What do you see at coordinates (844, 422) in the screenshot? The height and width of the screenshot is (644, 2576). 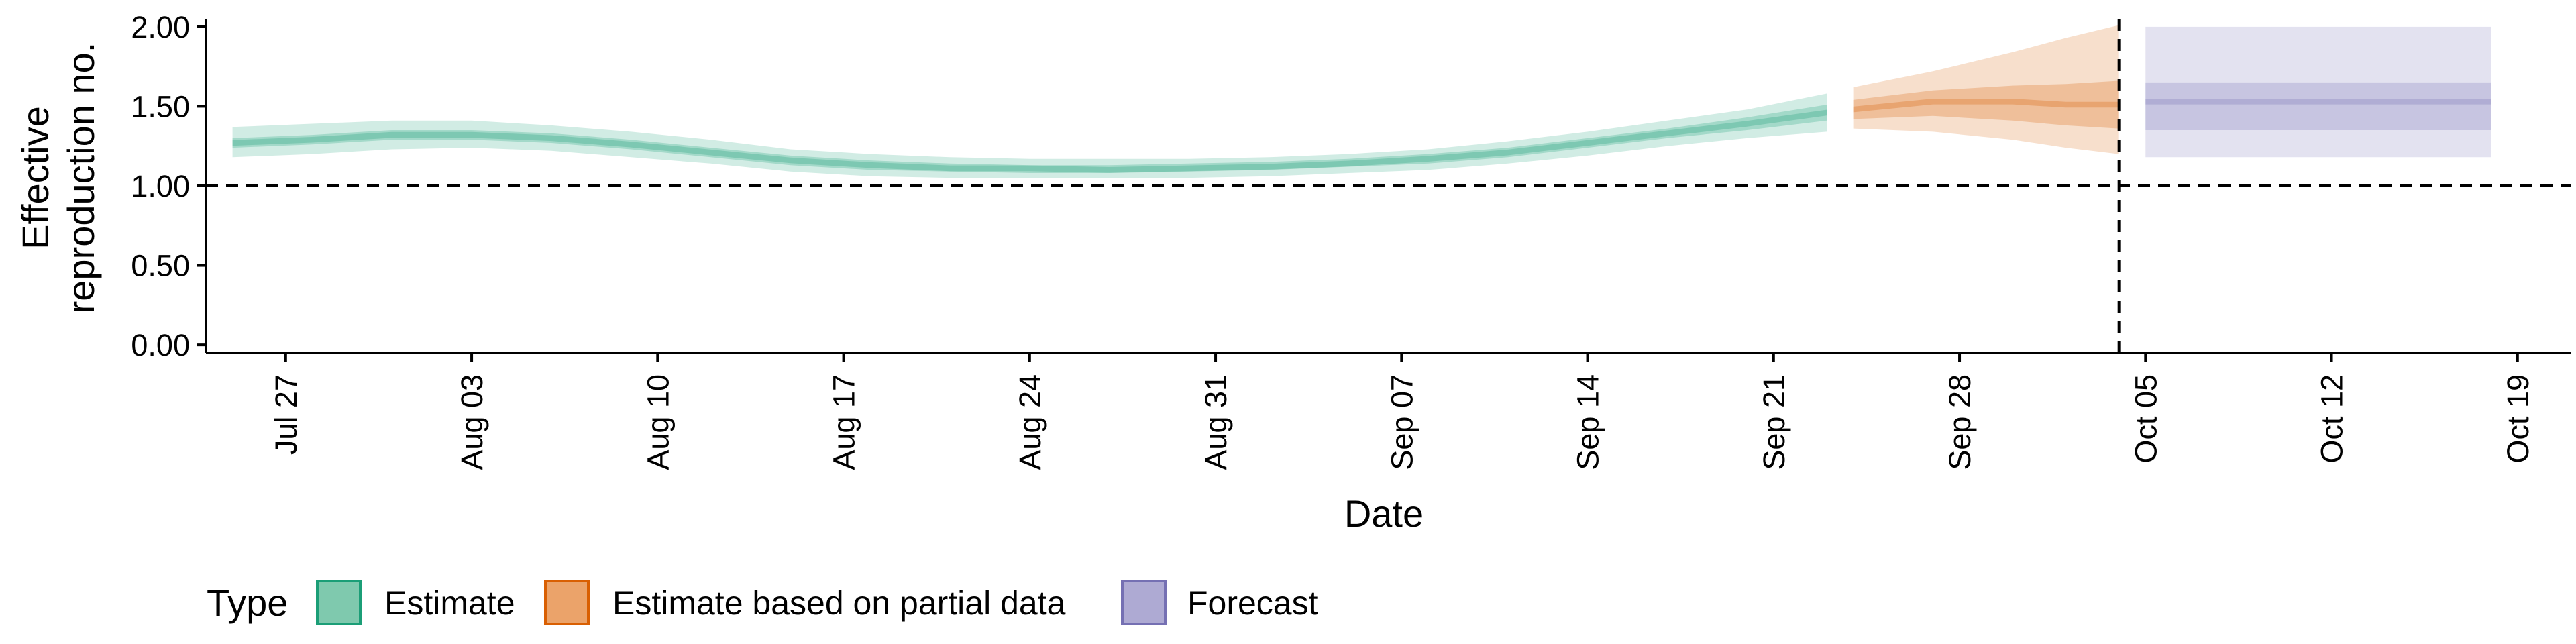 I see `x-tick-label: Aug 17` at bounding box center [844, 422].